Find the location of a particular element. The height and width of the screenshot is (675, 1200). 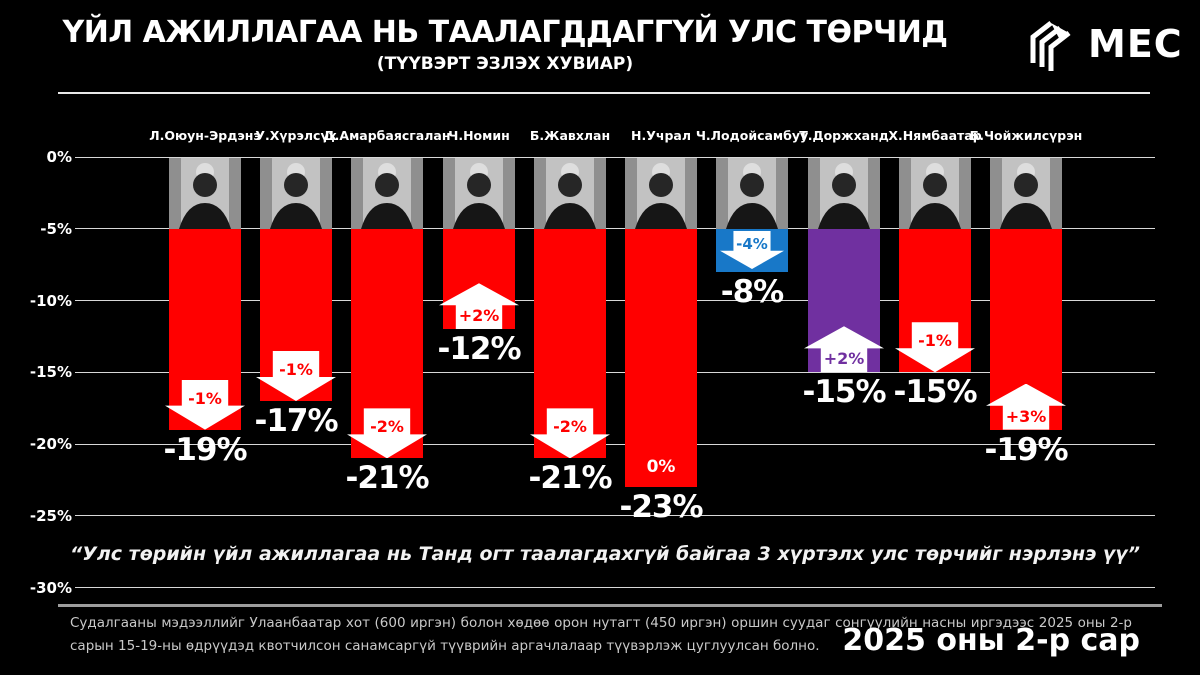

politician-name: Ч.Лодойсамбуу is located at coordinates (752, 135).